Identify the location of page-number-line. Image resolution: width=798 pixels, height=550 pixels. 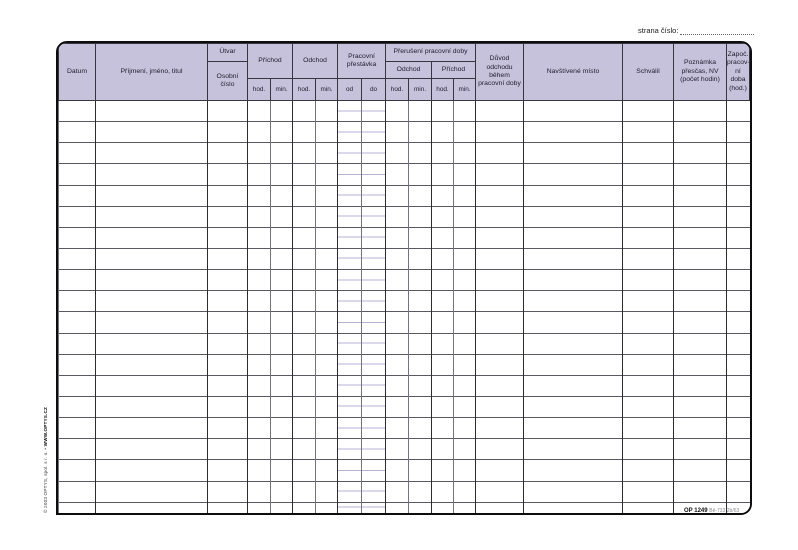
(717, 30).